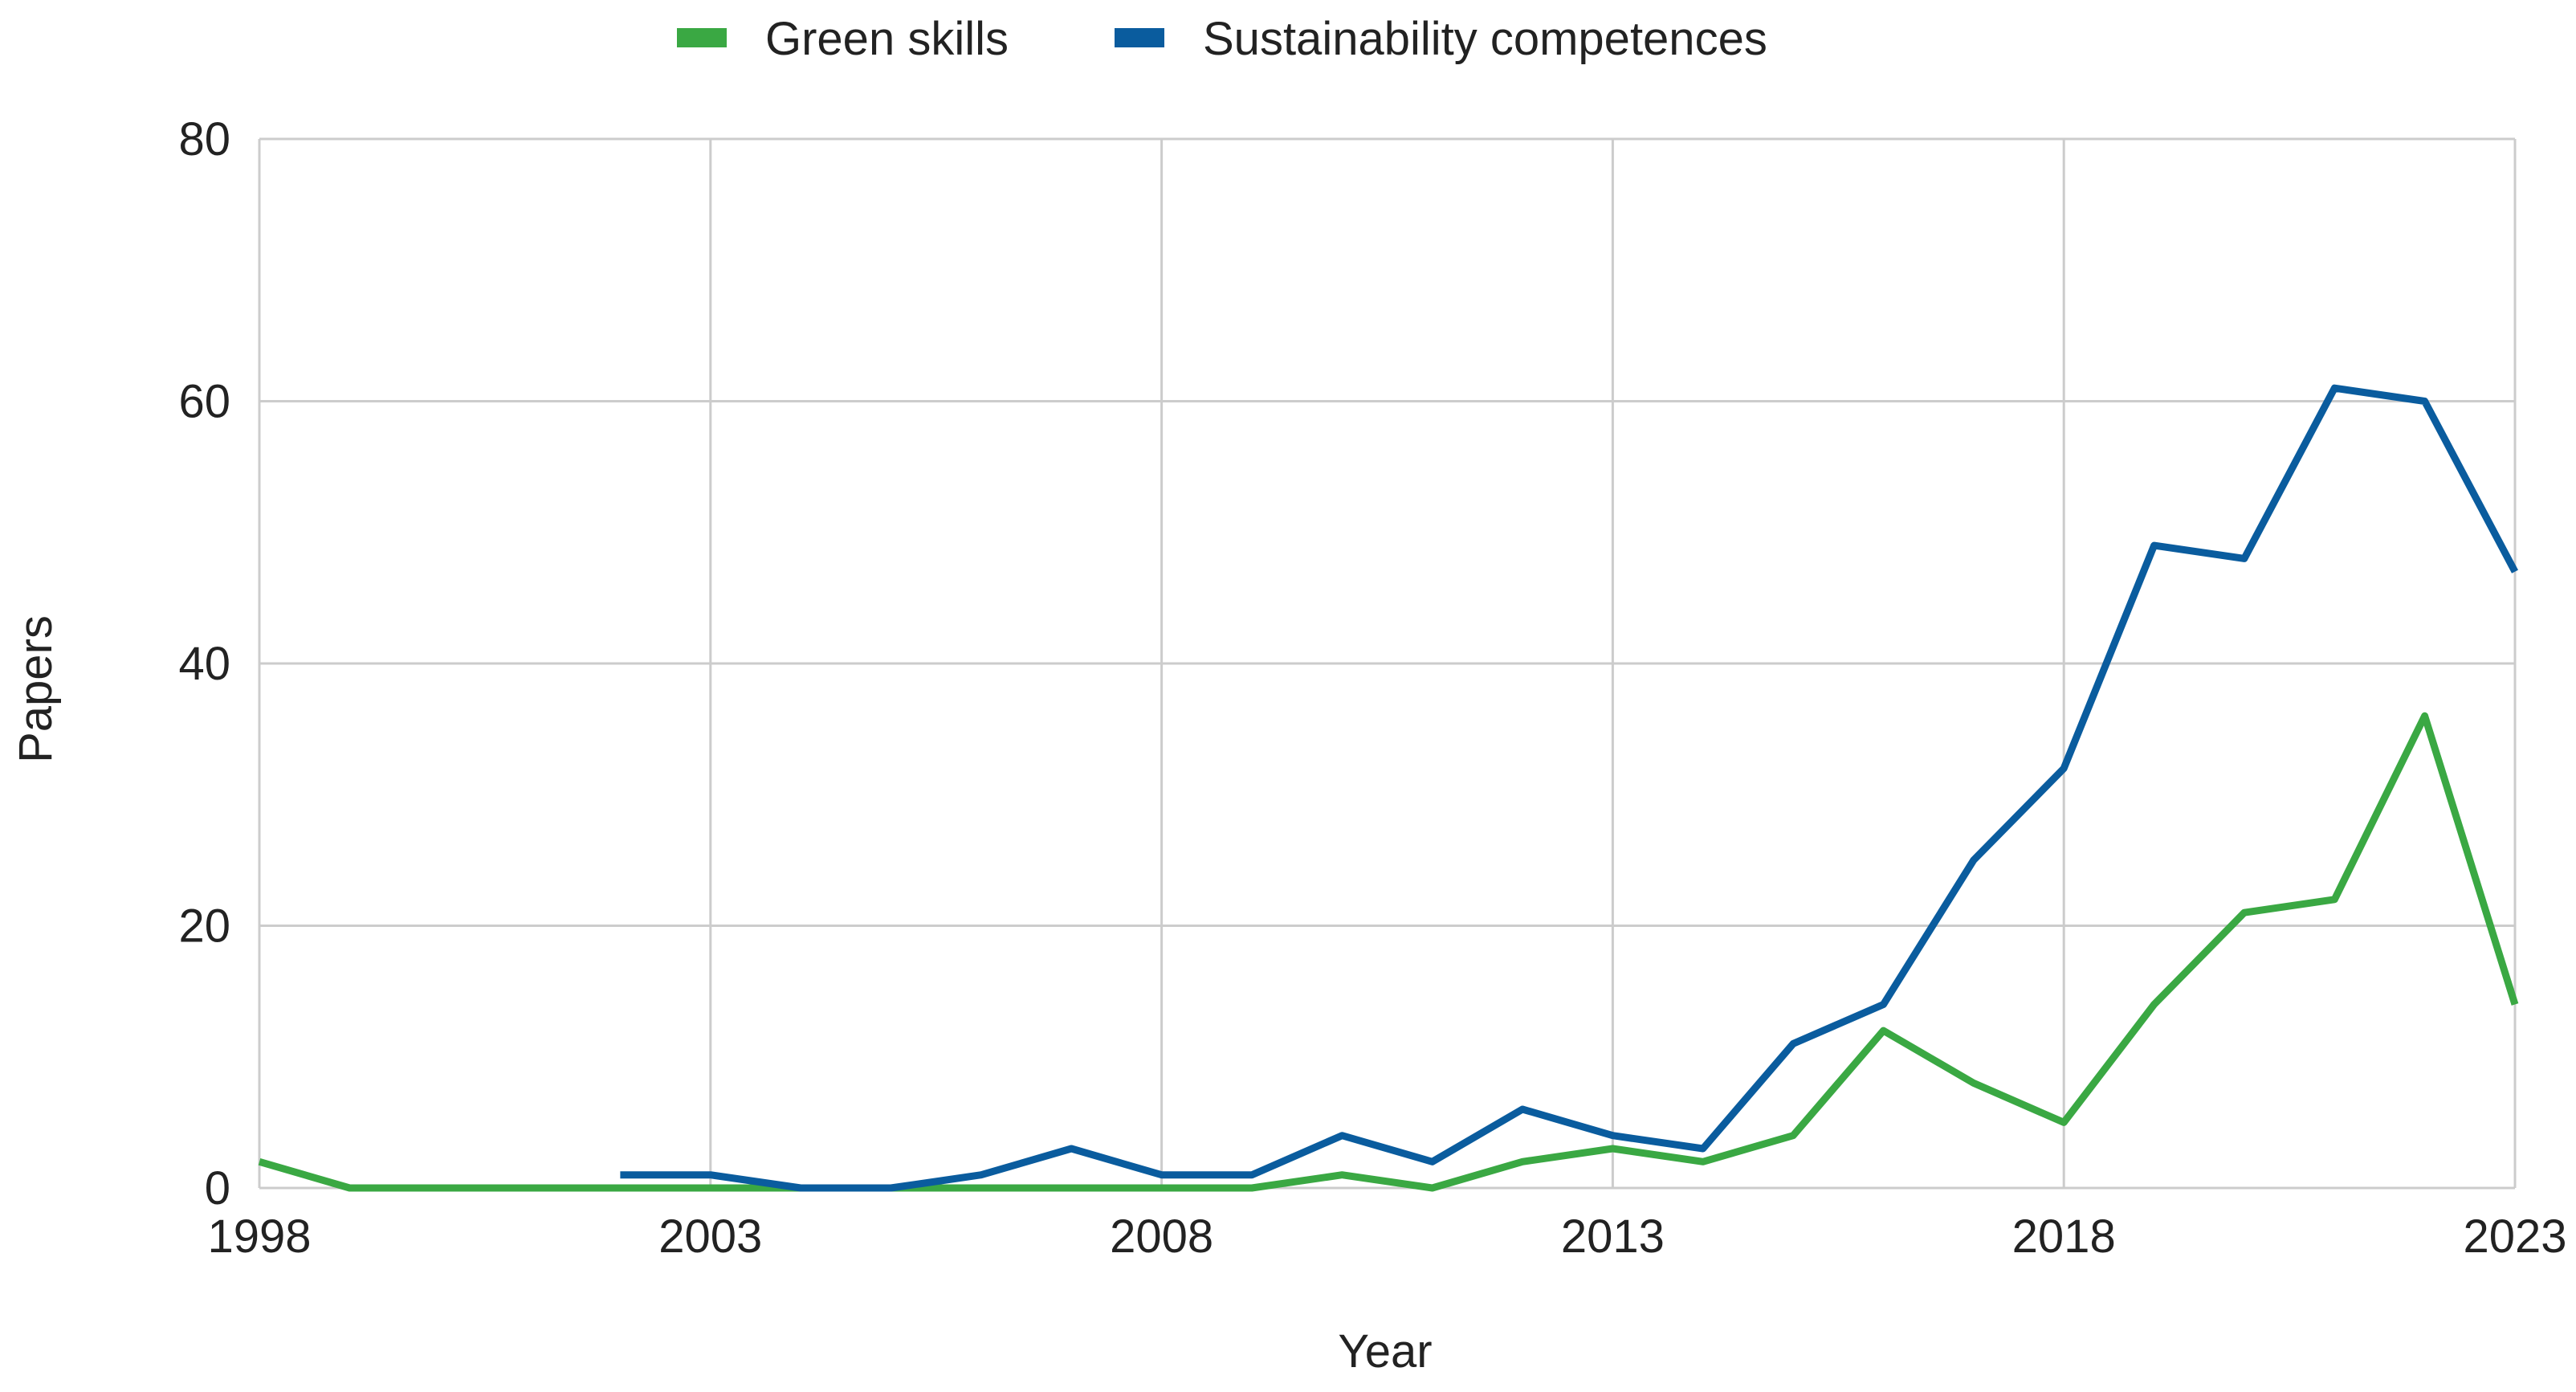 The width and height of the screenshot is (2576, 1392). What do you see at coordinates (887, 39) in the screenshot?
I see `legend-label-green-skills: Green skills` at bounding box center [887, 39].